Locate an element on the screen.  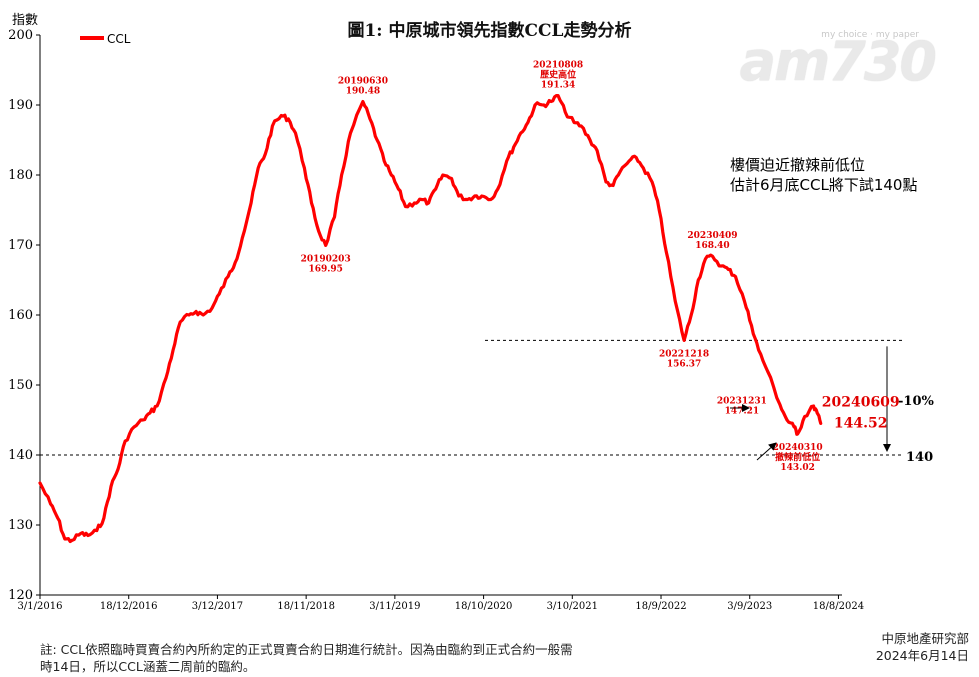
x-tick-label: 3/12/2017 is located at coordinates (217, 606).